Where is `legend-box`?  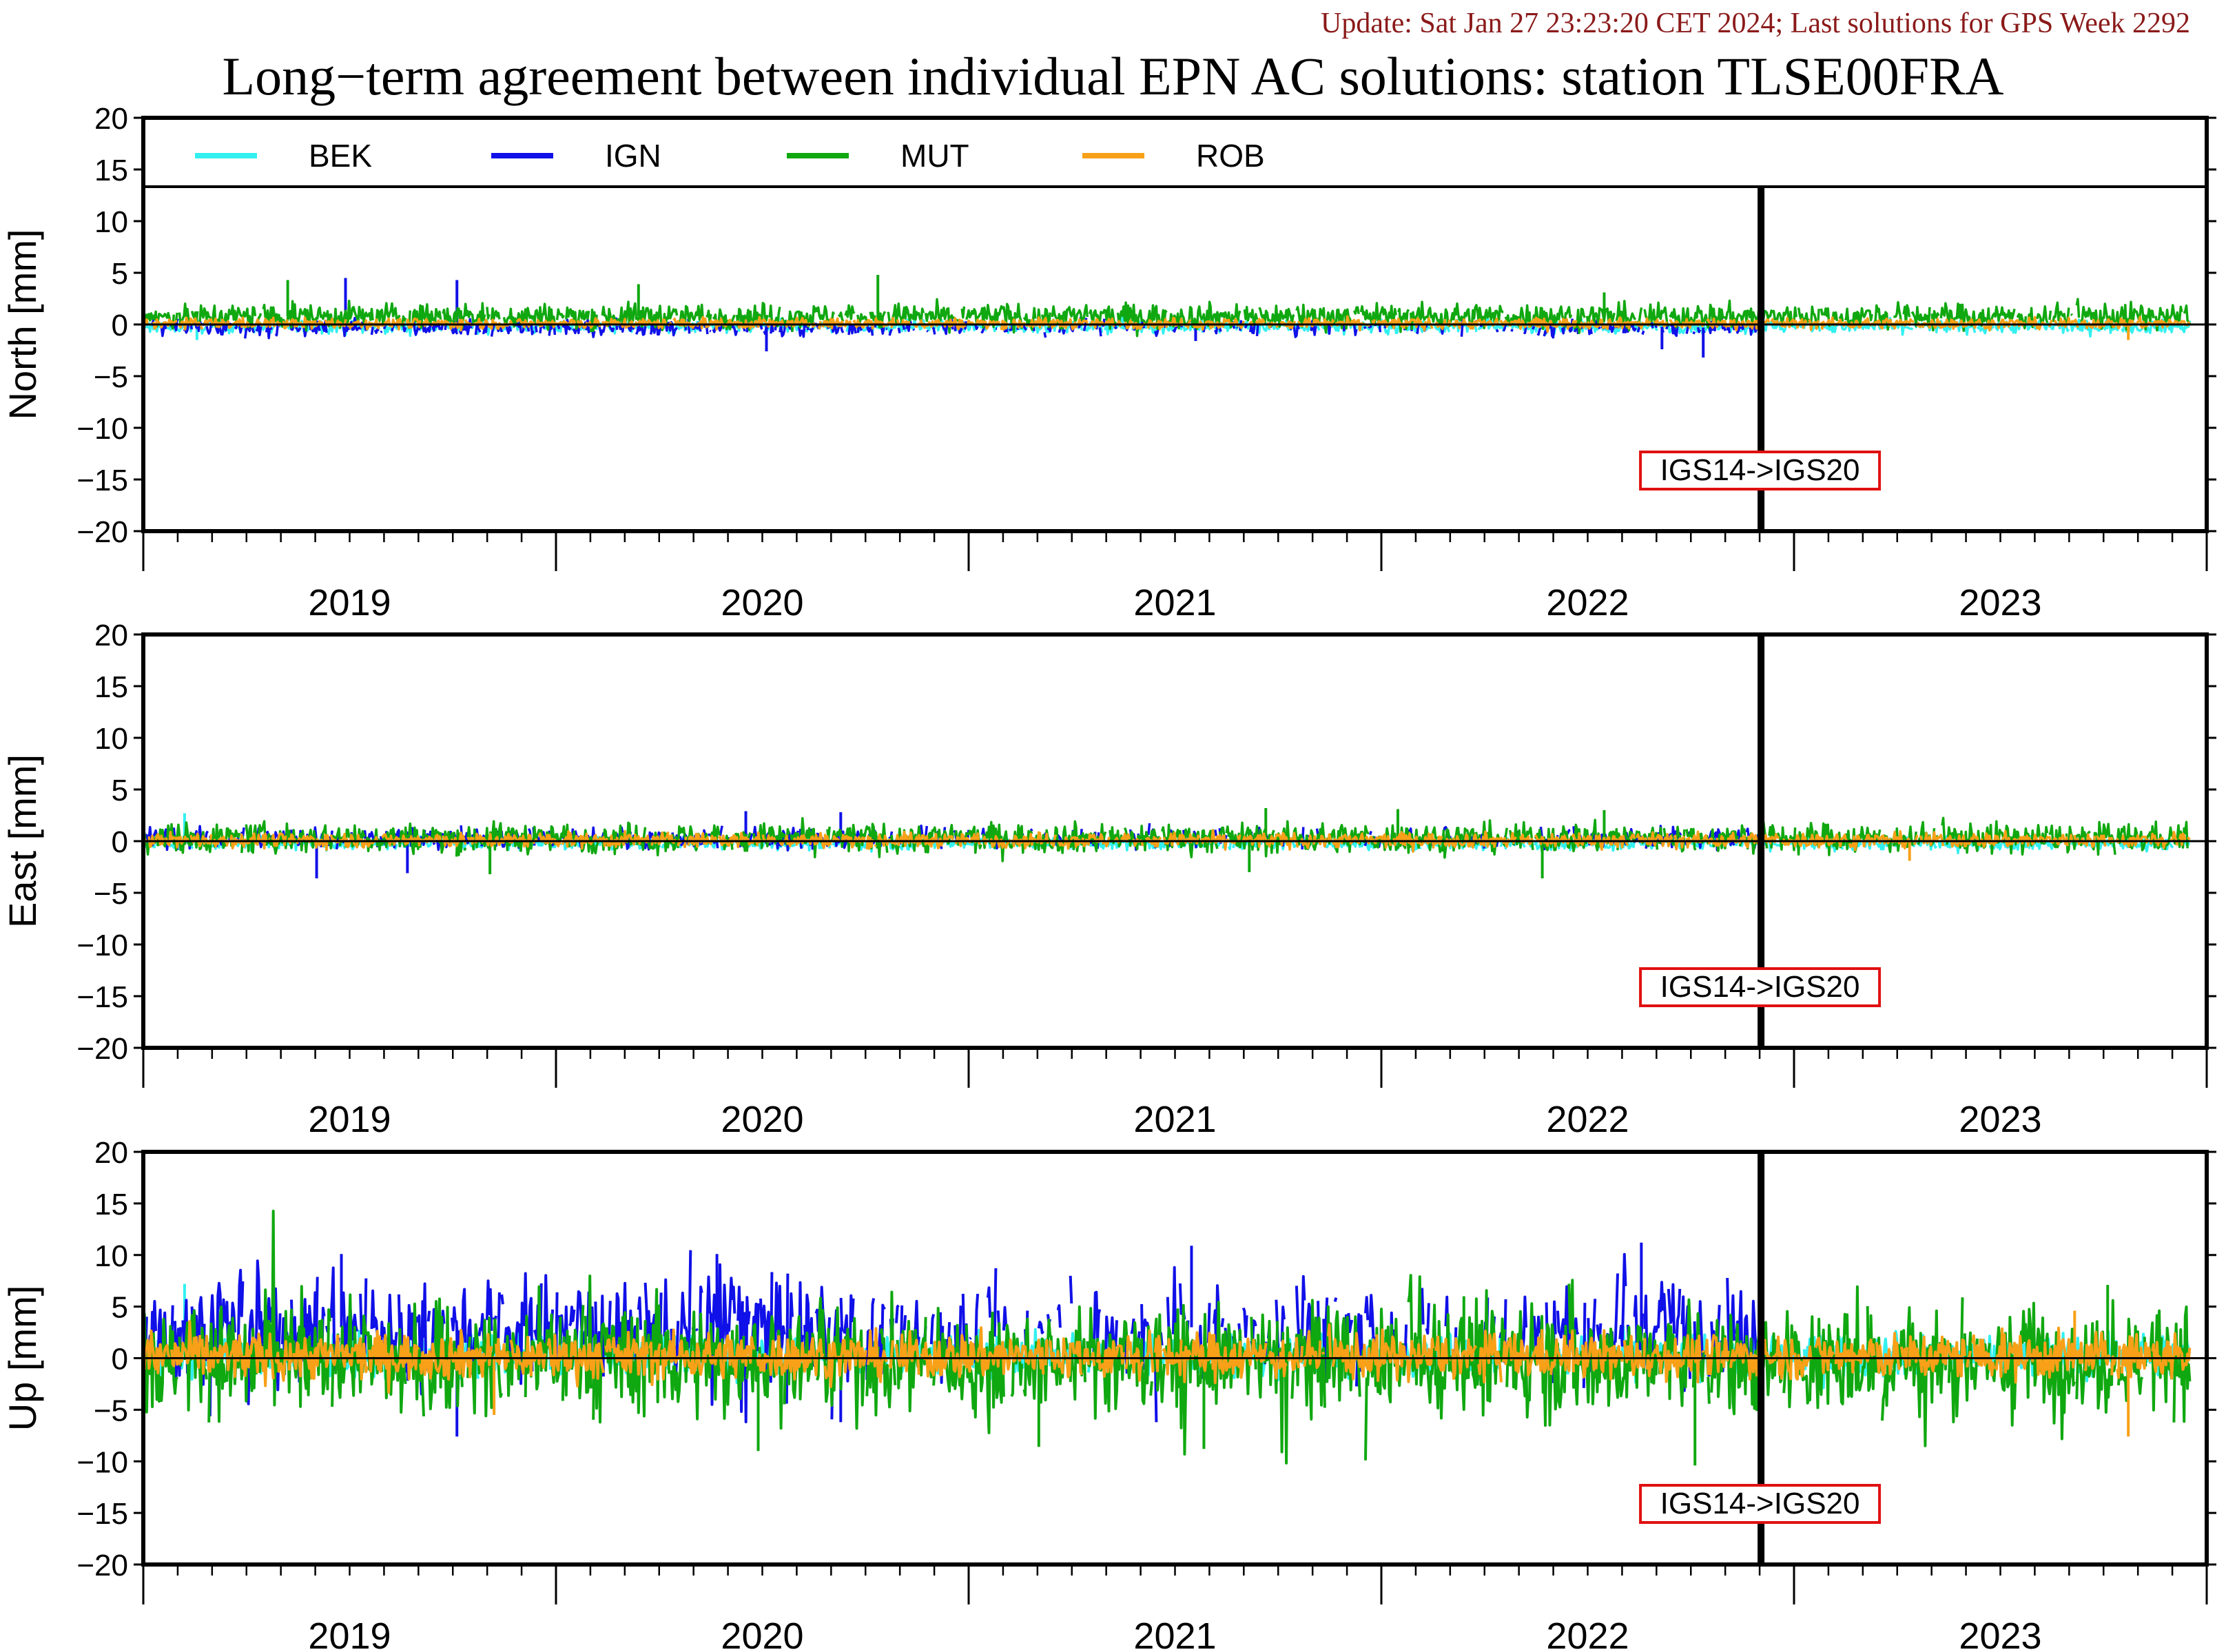 legend-box is located at coordinates (1175, 152).